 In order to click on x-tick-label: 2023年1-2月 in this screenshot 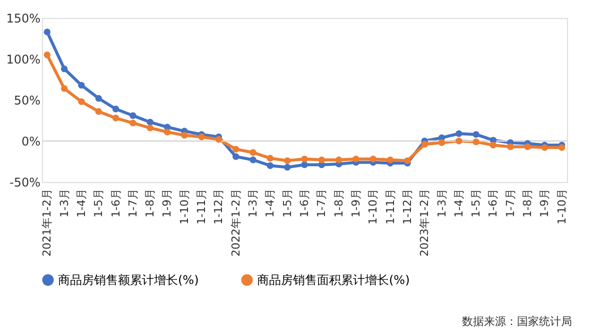, I will do `click(425, 222)`.